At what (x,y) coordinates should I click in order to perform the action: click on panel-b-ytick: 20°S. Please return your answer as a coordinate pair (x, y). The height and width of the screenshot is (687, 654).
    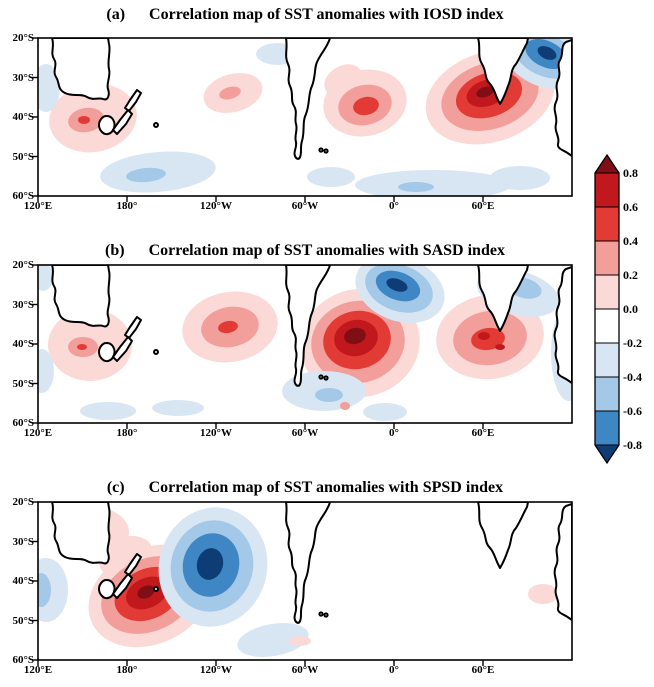
    Looking at the image, I should click on (23, 265).